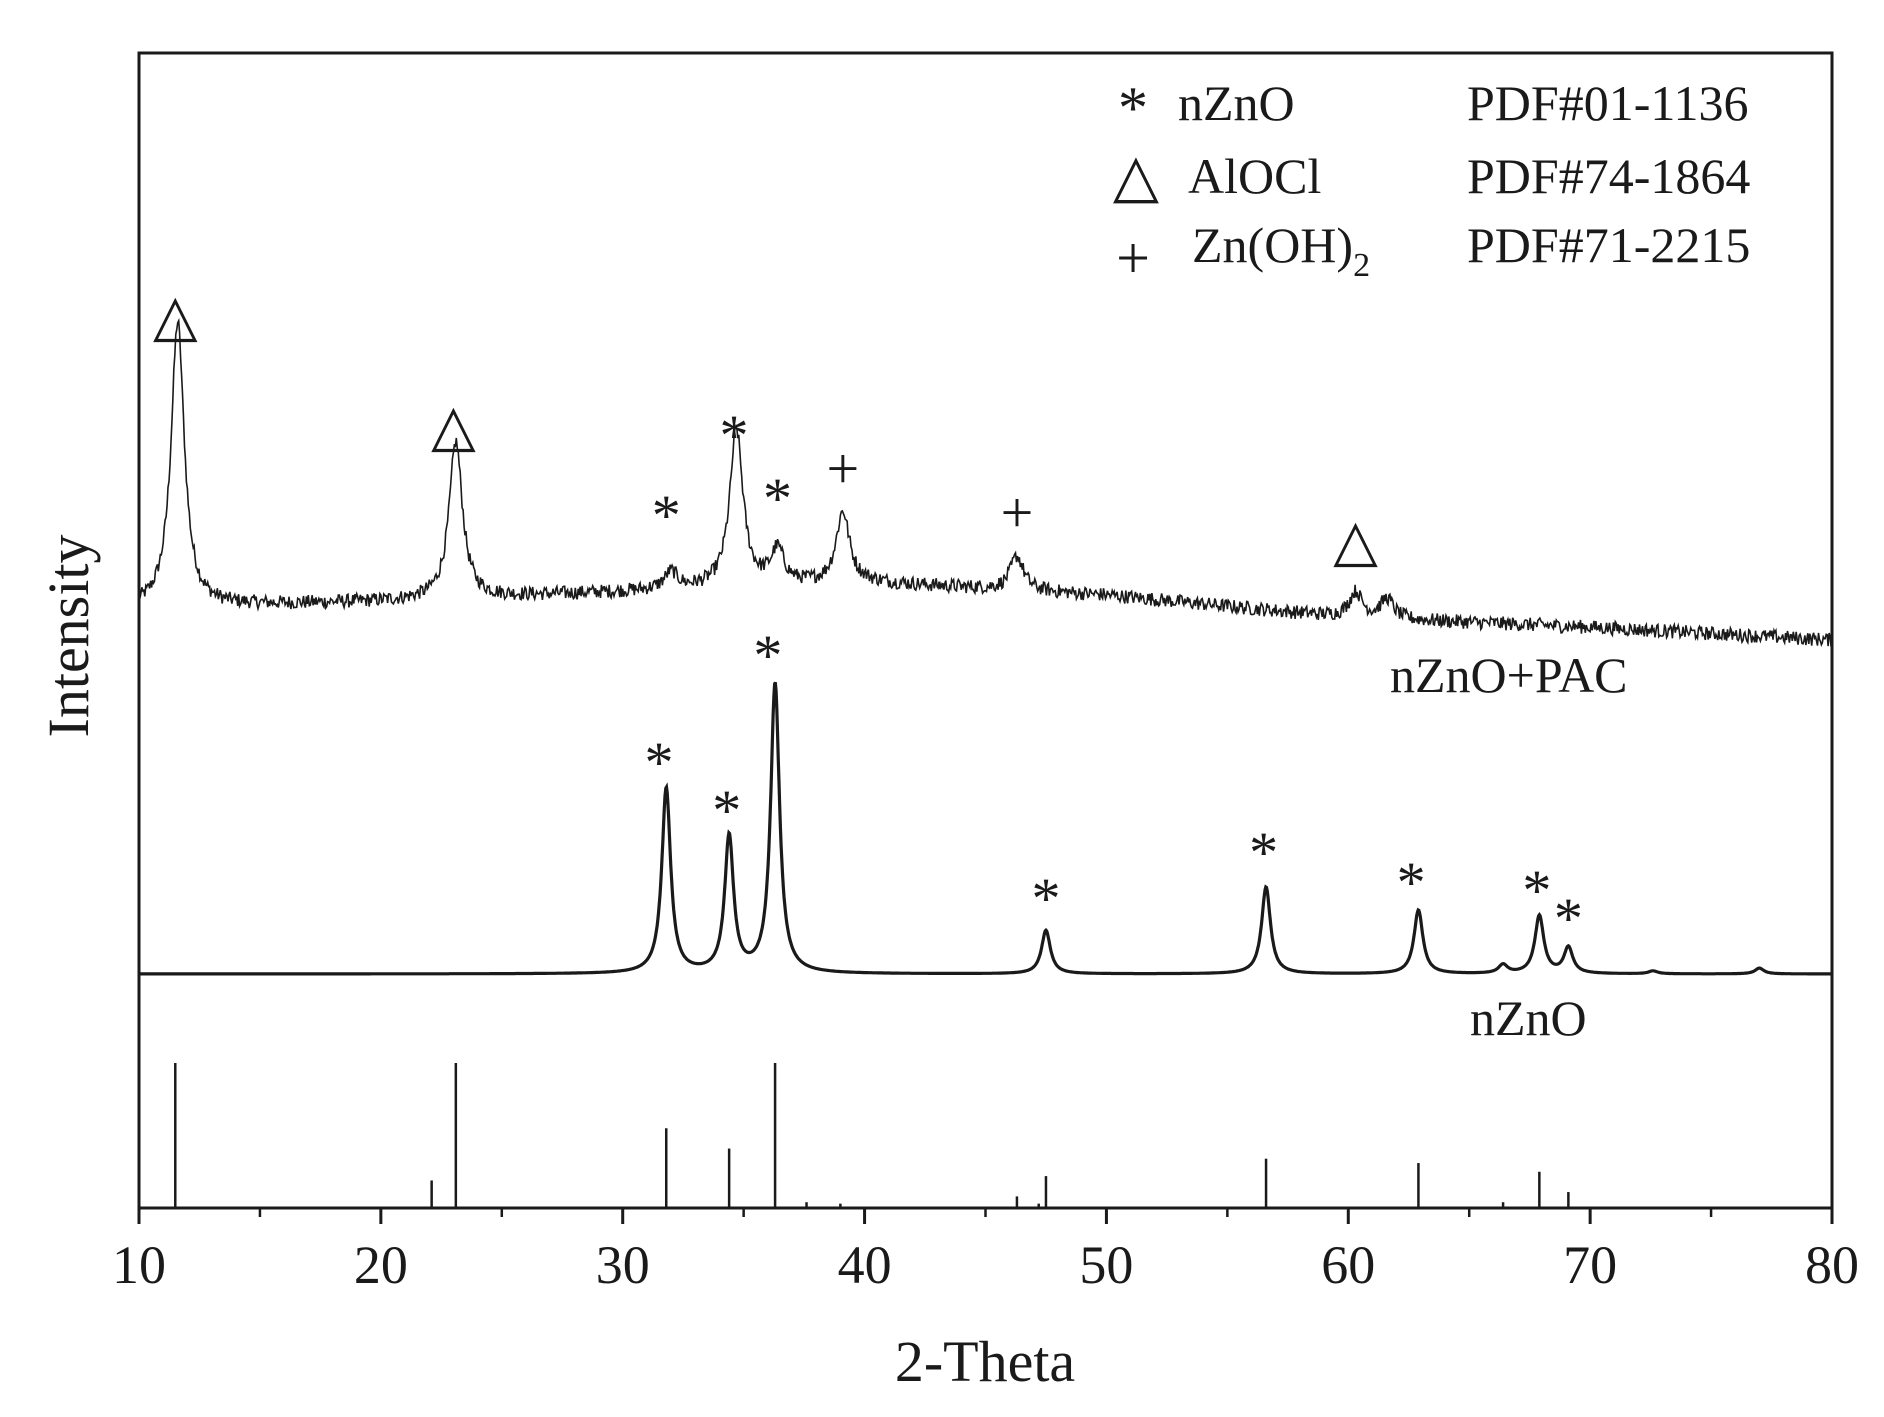 This screenshot has width=1884, height=1417. What do you see at coordinates (623, 1265) in the screenshot?
I see `x-tick-label: 30` at bounding box center [623, 1265].